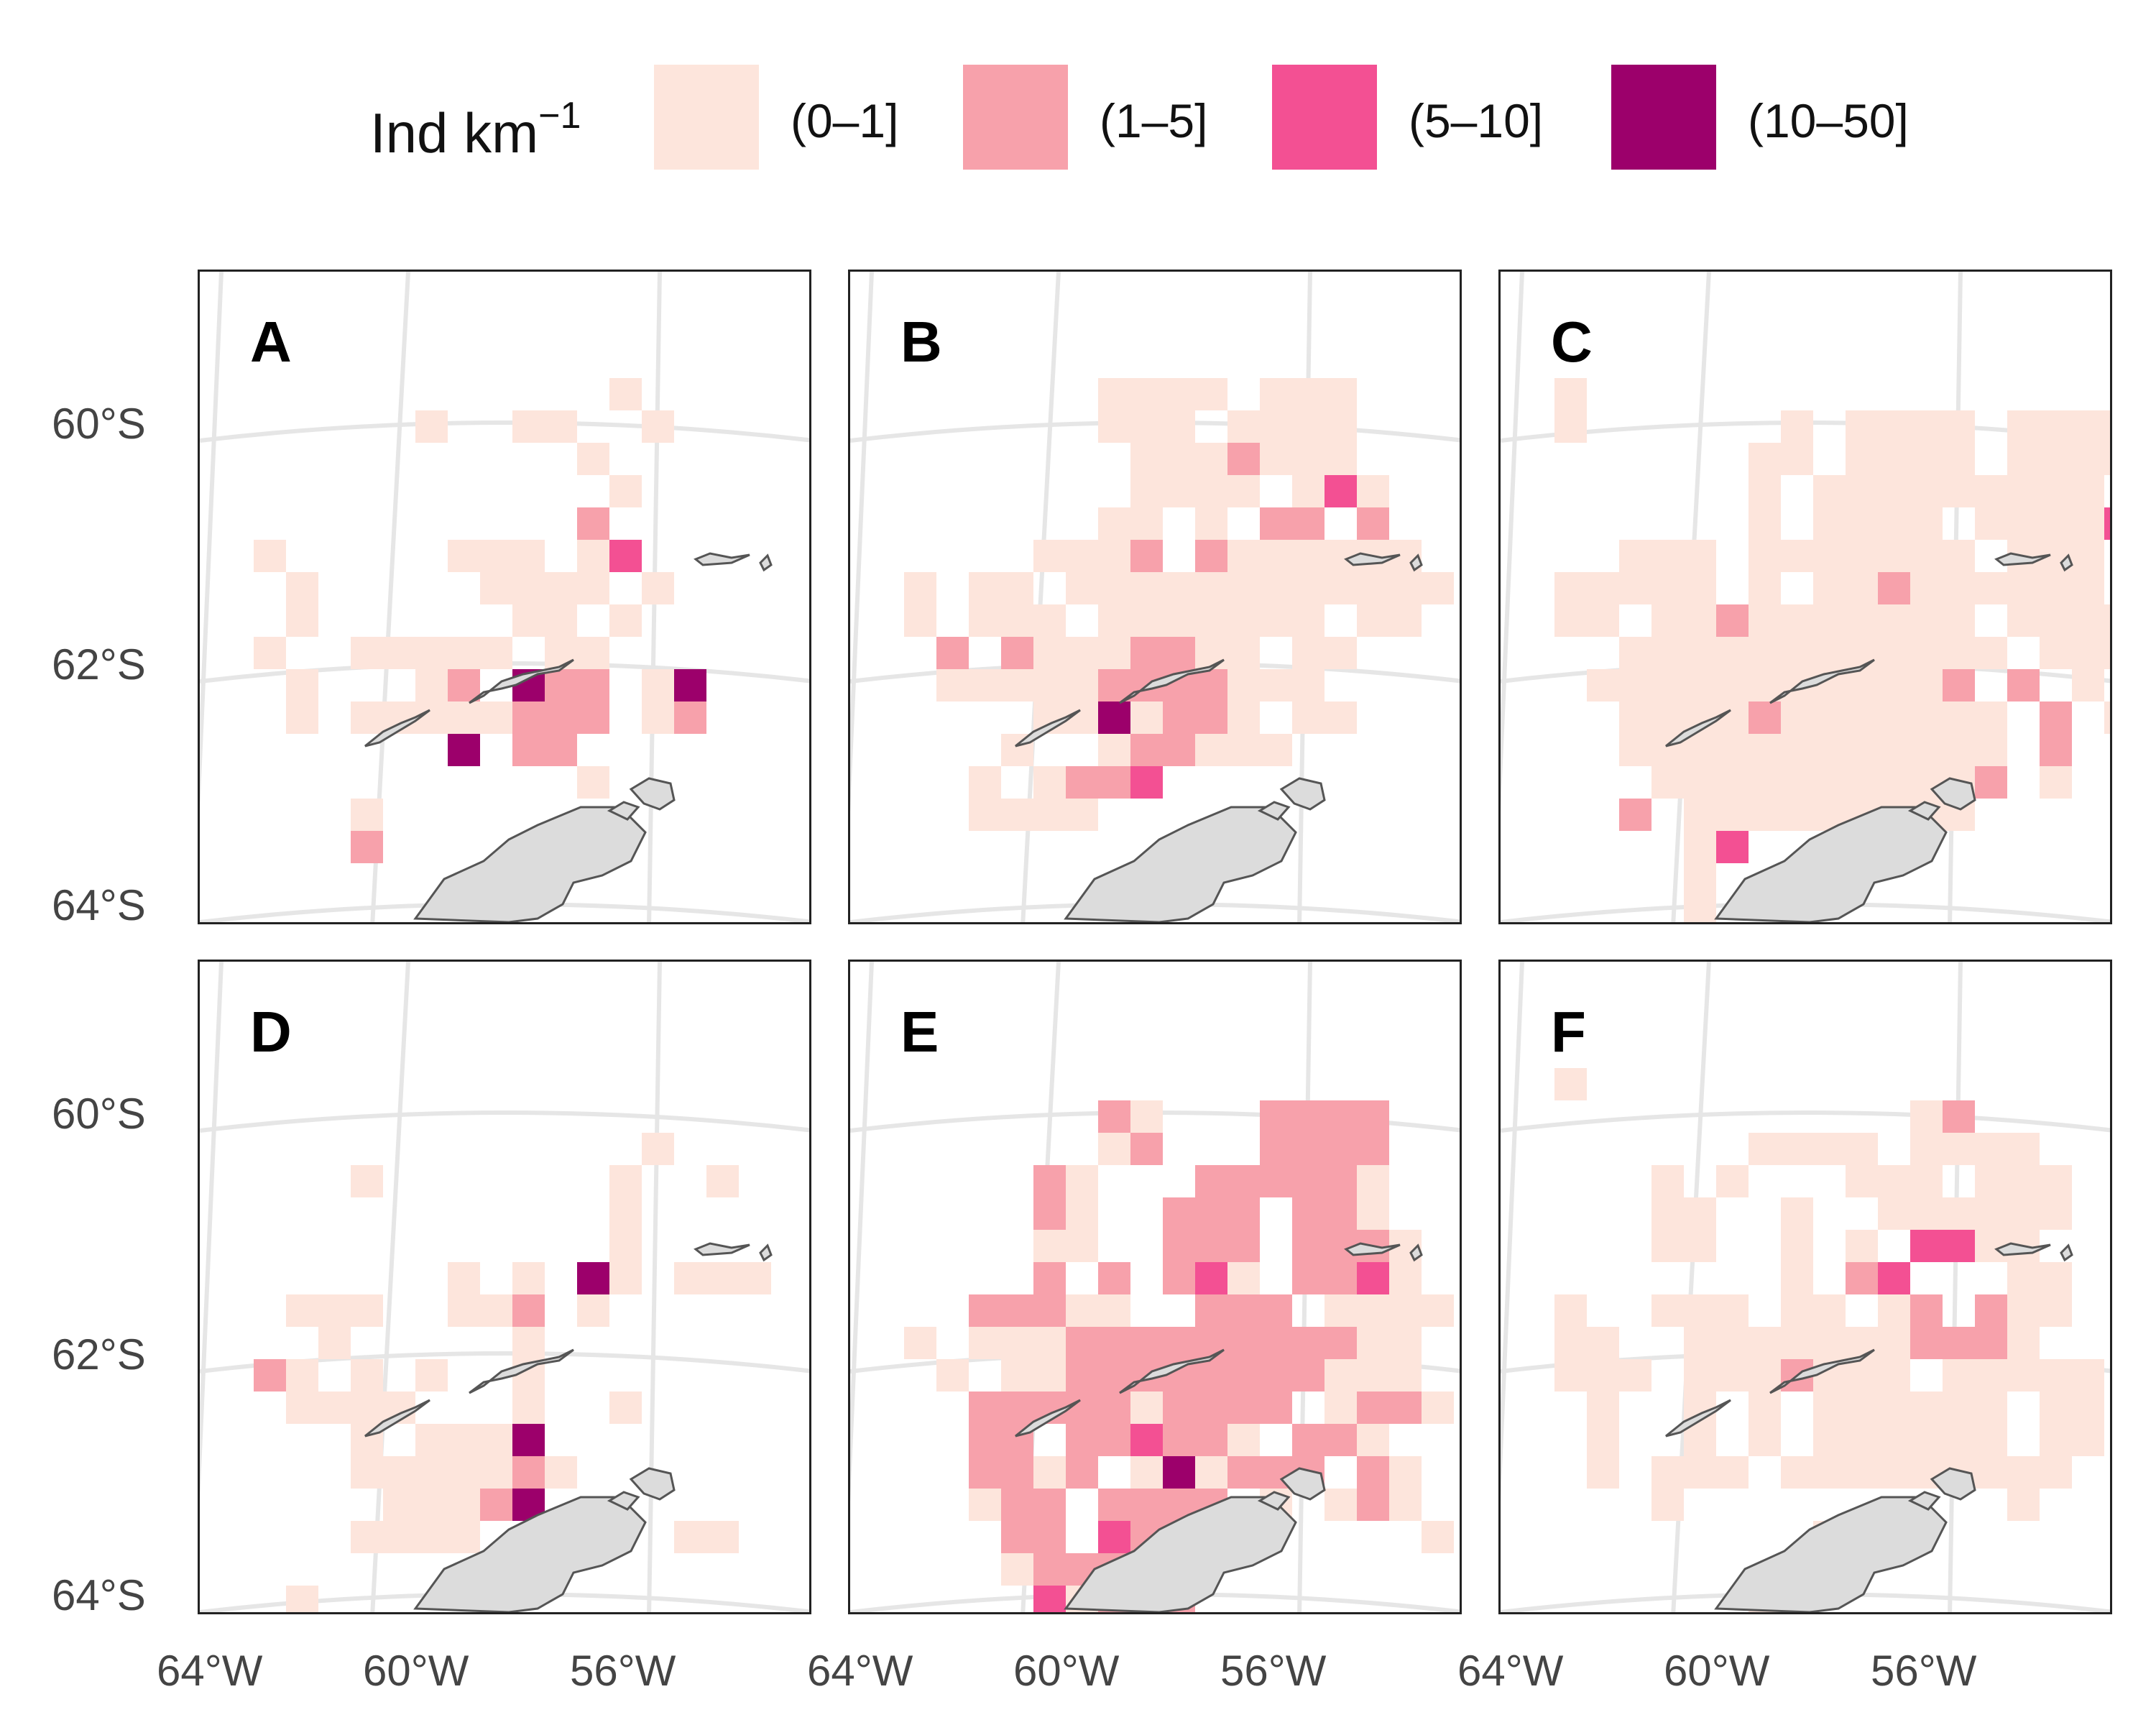 The height and width of the screenshot is (1725, 2156). I want to click on graticule-parallel, so click(1805, 1121).